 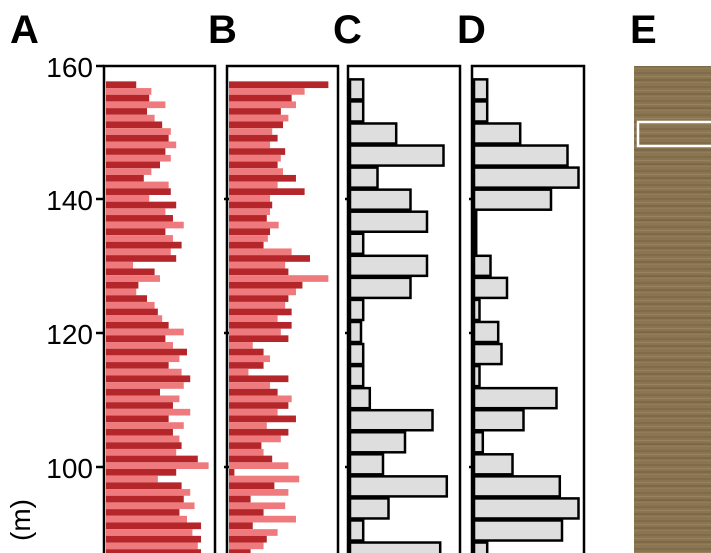 What do you see at coordinates (279, 317) in the screenshot?
I see `panel-b` at bounding box center [279, 317].